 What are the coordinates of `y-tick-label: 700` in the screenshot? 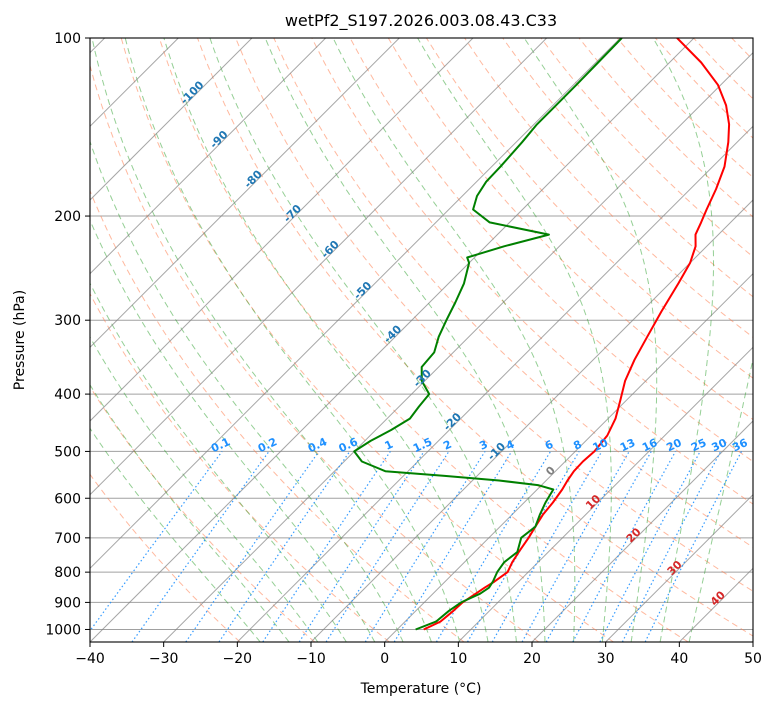 It's located at (67, 539).